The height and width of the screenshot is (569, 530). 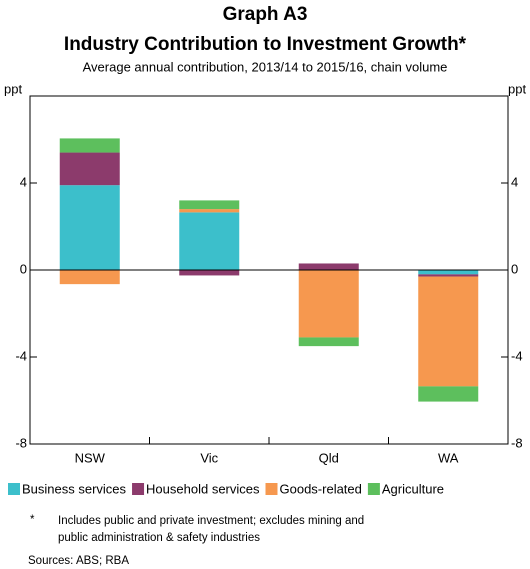 What do you see at coordinates (23, 268) in the screenshot?
I see `y-tick-label: 0` at bounding box center [23, 268].